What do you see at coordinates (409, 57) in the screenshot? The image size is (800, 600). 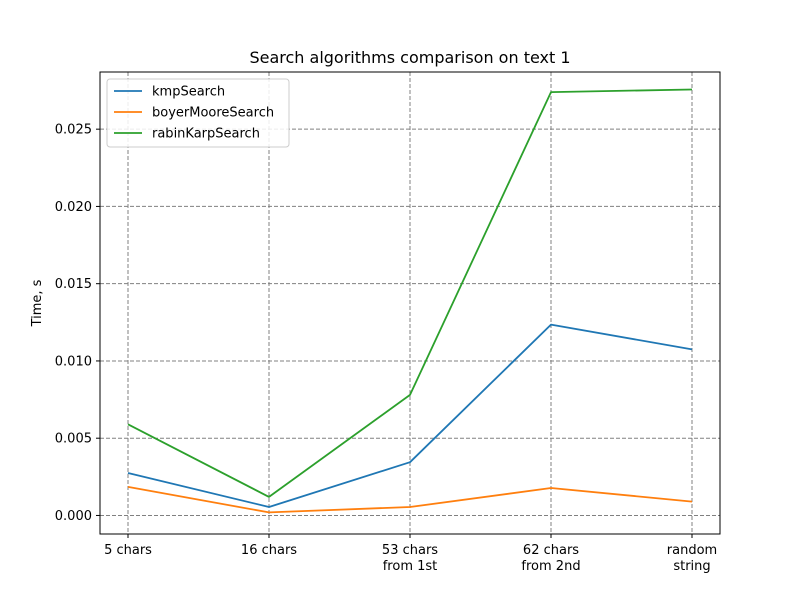 I see `chart-title: Search algorithms comparison on text 1` at bounding box center [409, 57].